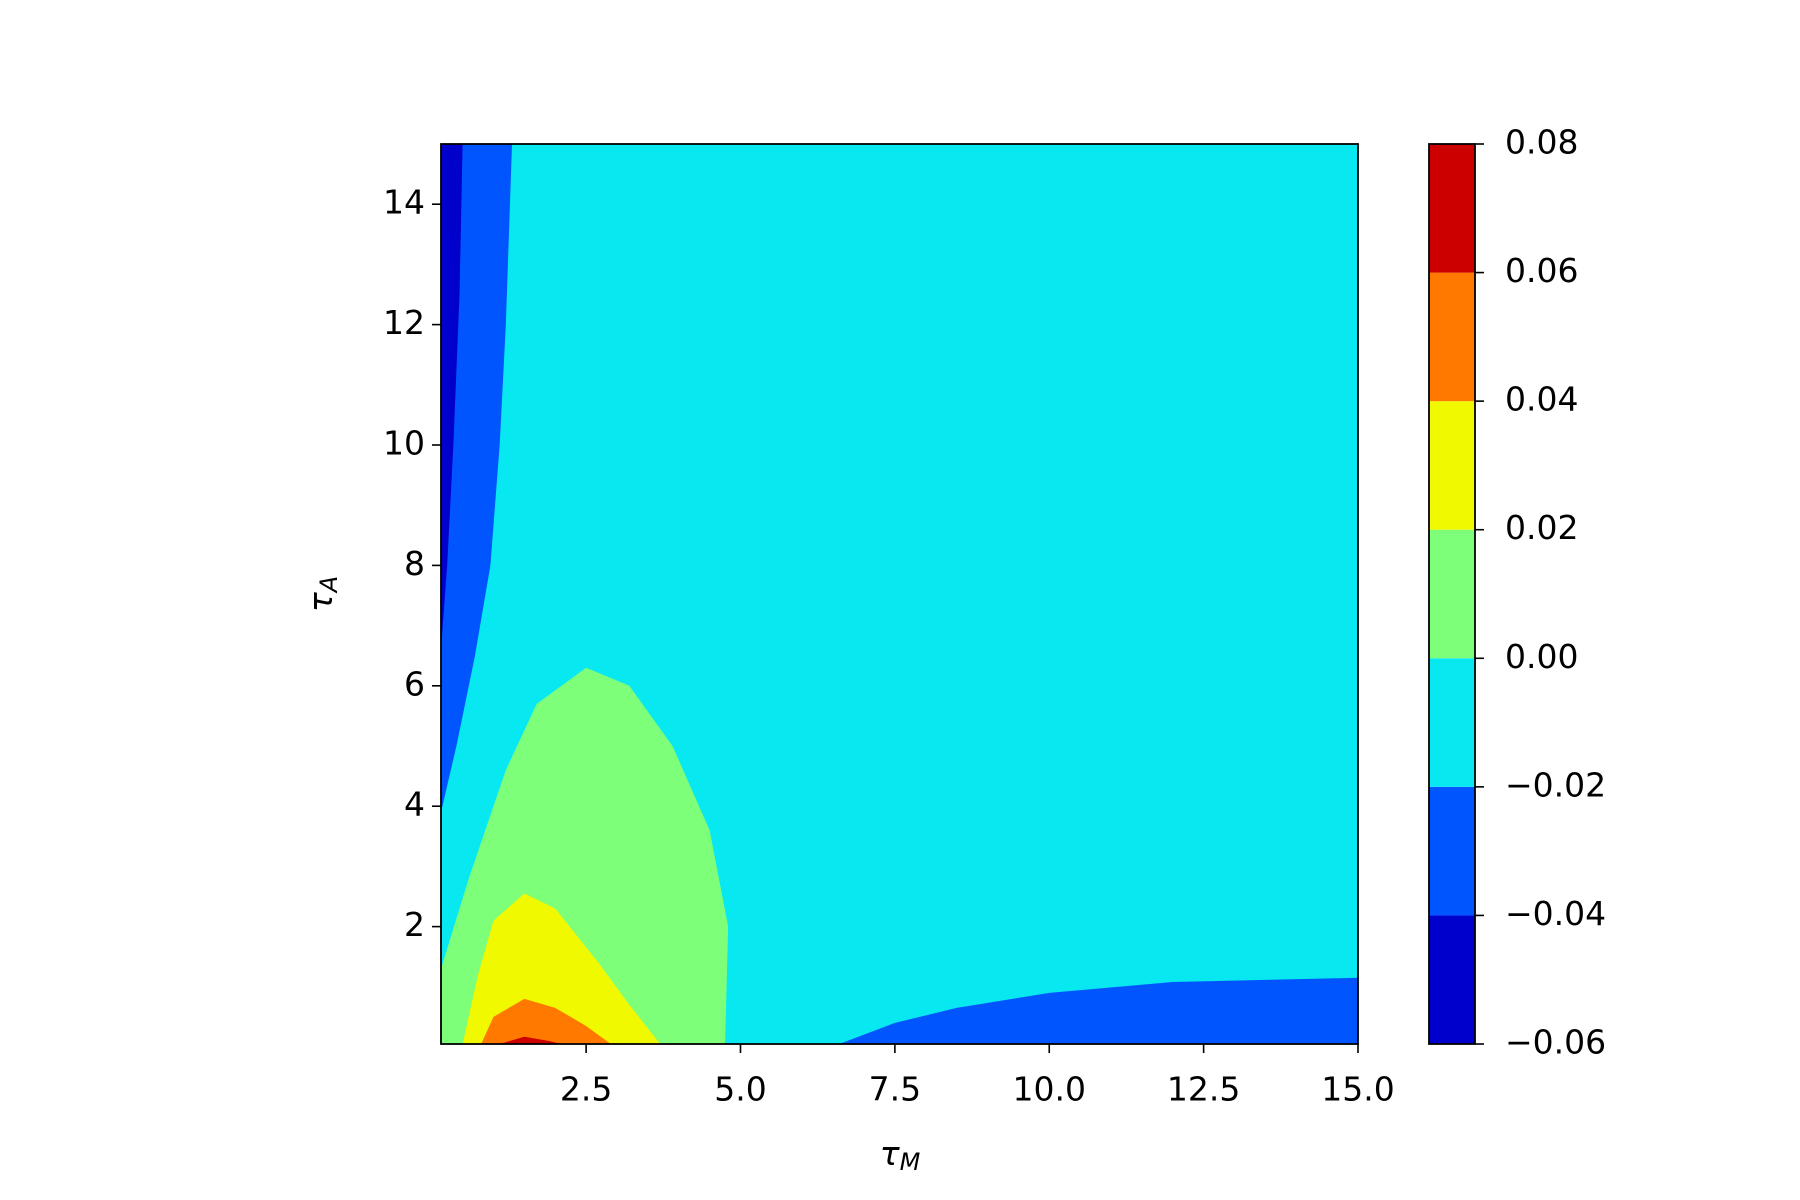 The image size is (1800, 1200). Describe the element at coordinates (1541, 656) in the screenshot. I see `colorbar-tick-label: 0.00` at that location.